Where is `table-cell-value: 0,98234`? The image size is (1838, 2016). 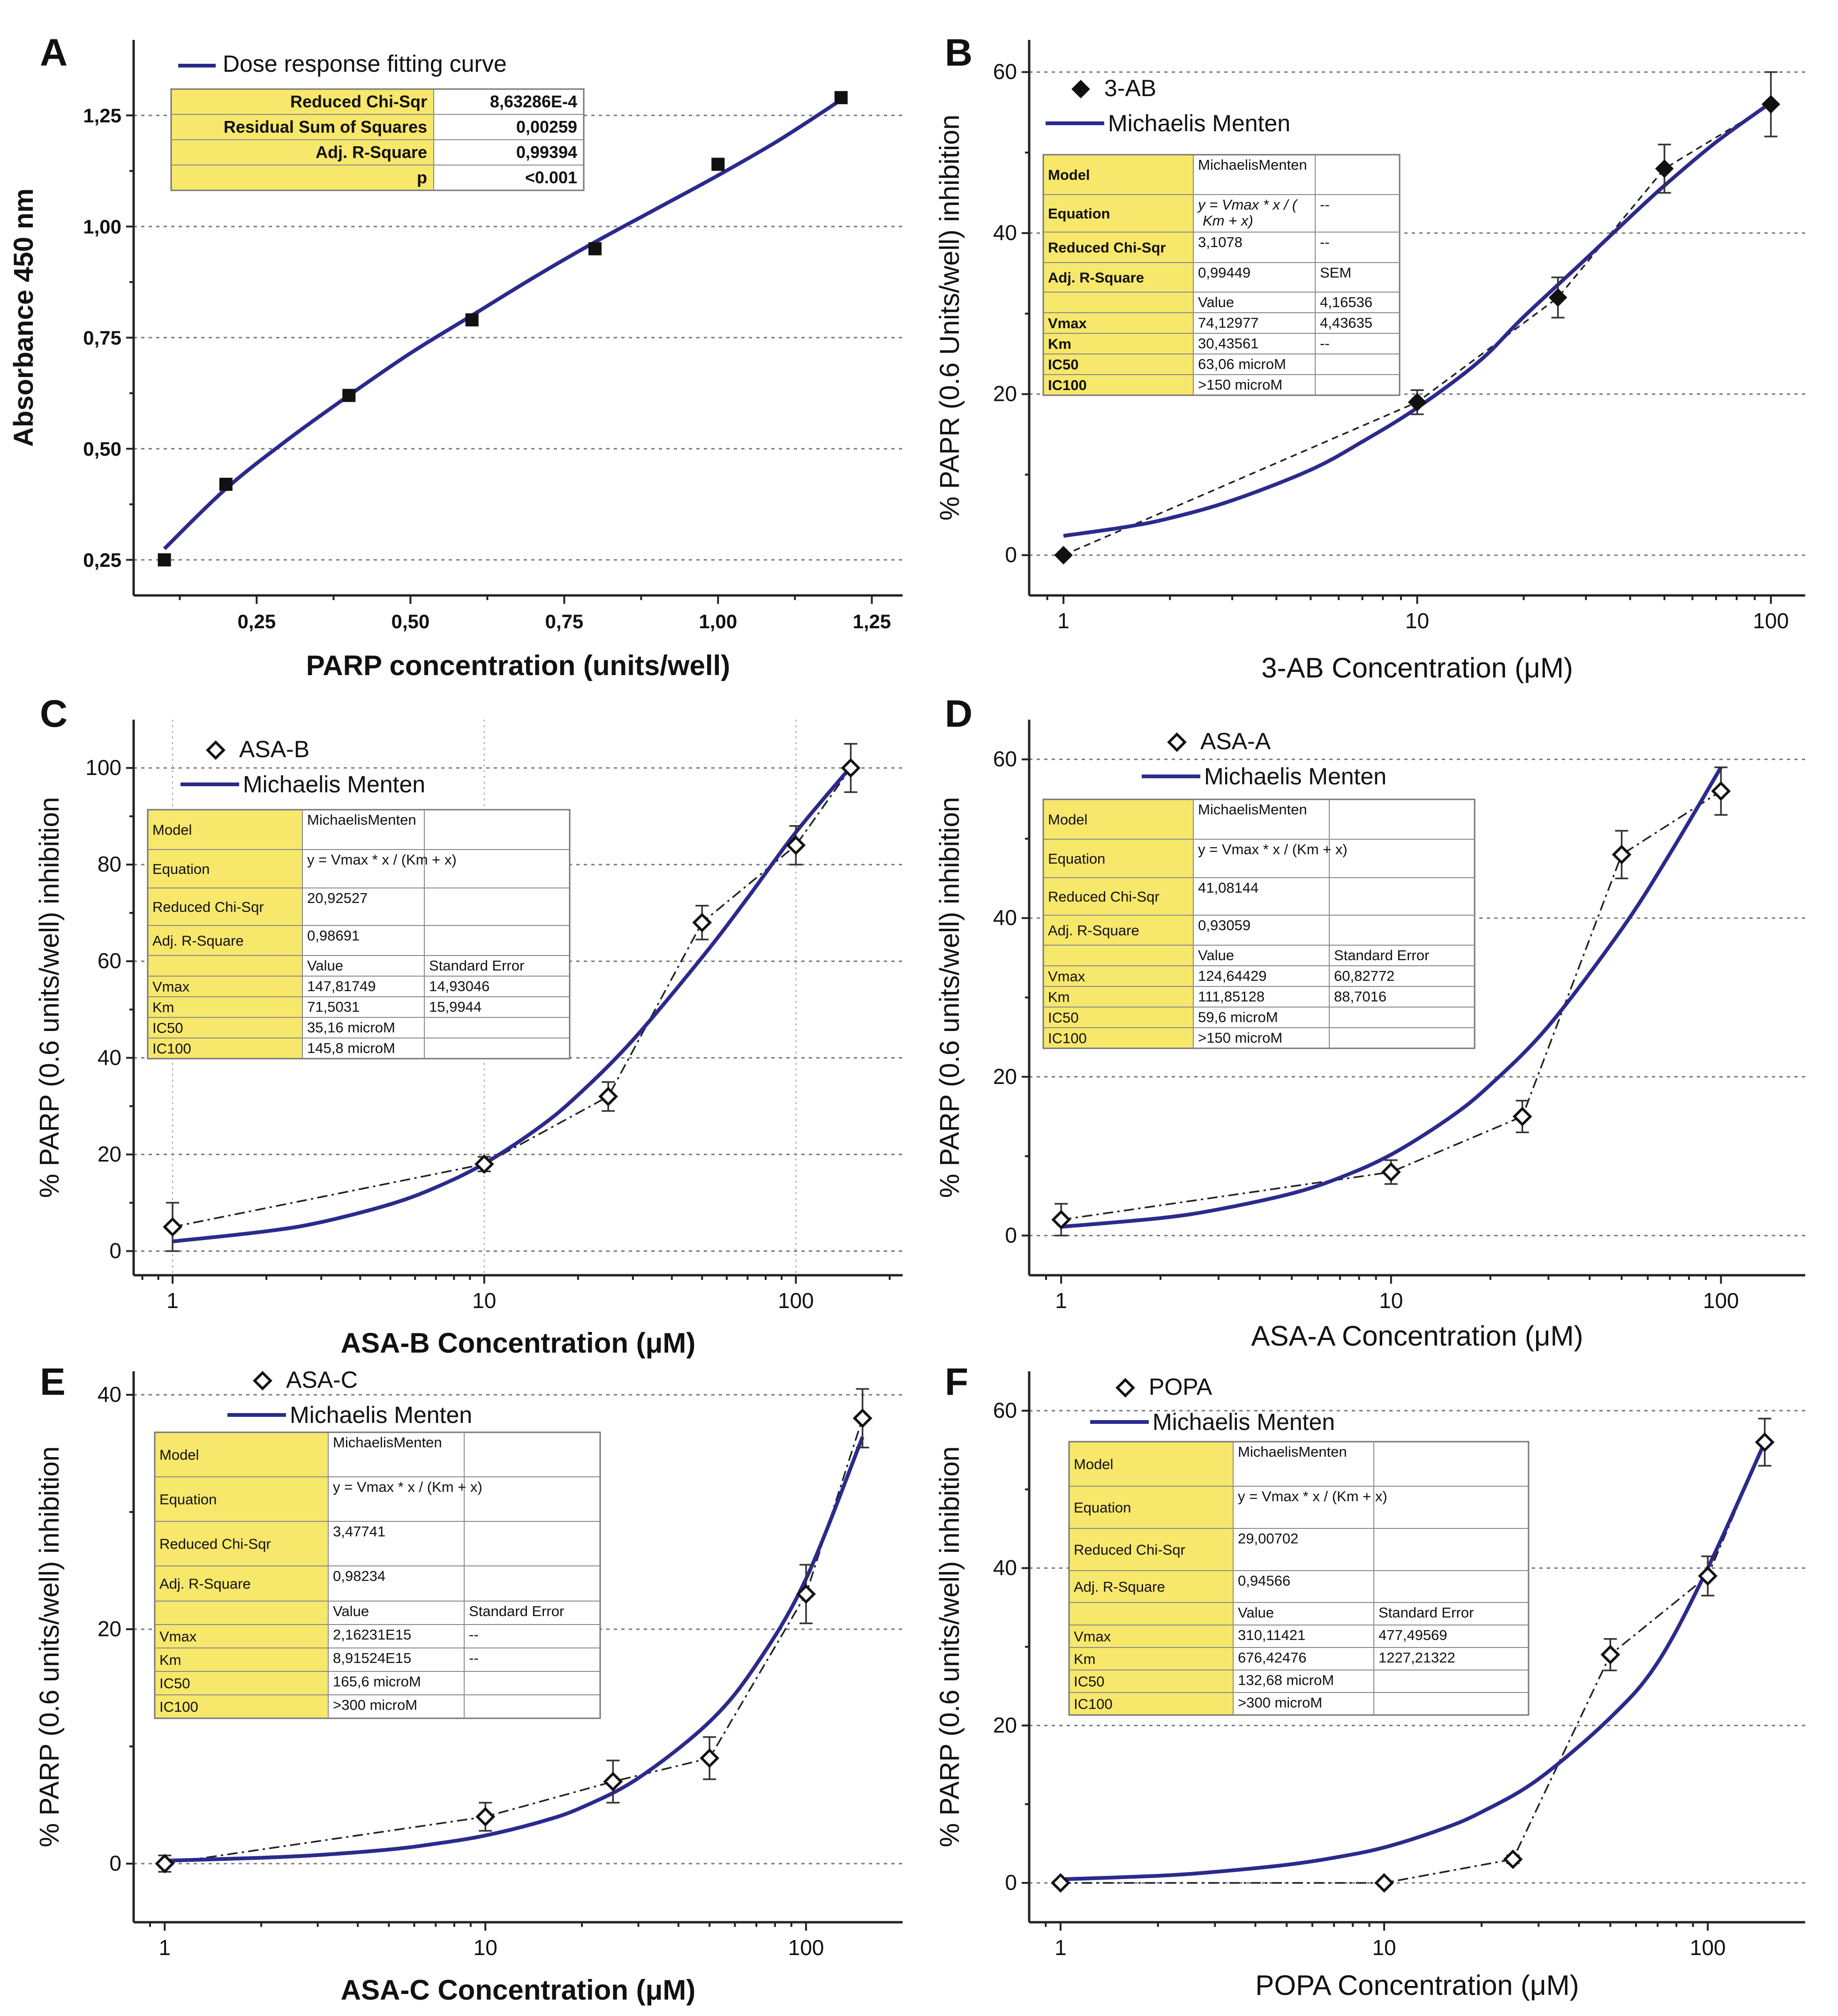
table-cell-value: 0,98234 is located at coordinates (359, 1576).